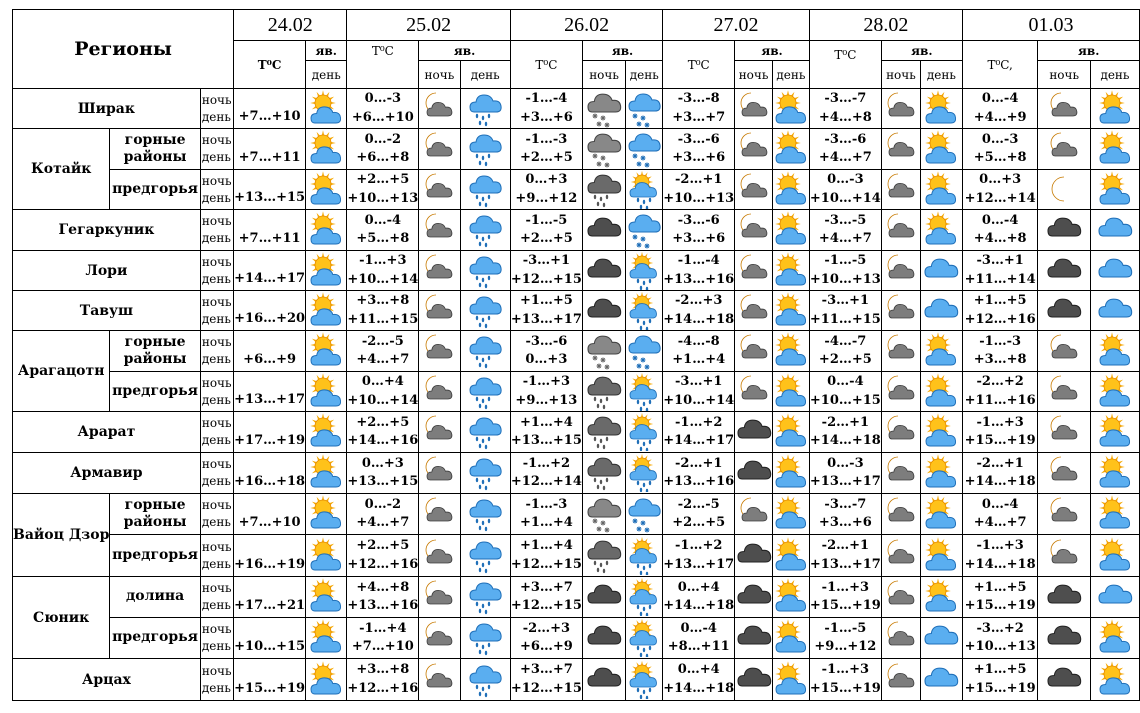  Describe the element at coordinates (699, 64) in the screenshot. I see `temp-header-4: T⁰C` at that location.